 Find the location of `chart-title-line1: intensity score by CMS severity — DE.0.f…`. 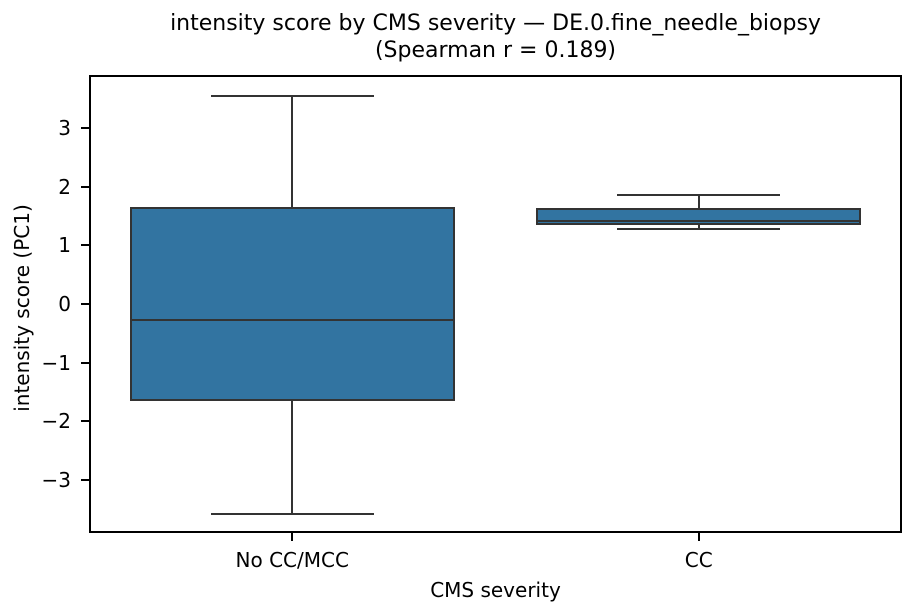

chart-title-line1: intensity score by CMS severity — DE.0.f… is located at coordinates (495, 23).